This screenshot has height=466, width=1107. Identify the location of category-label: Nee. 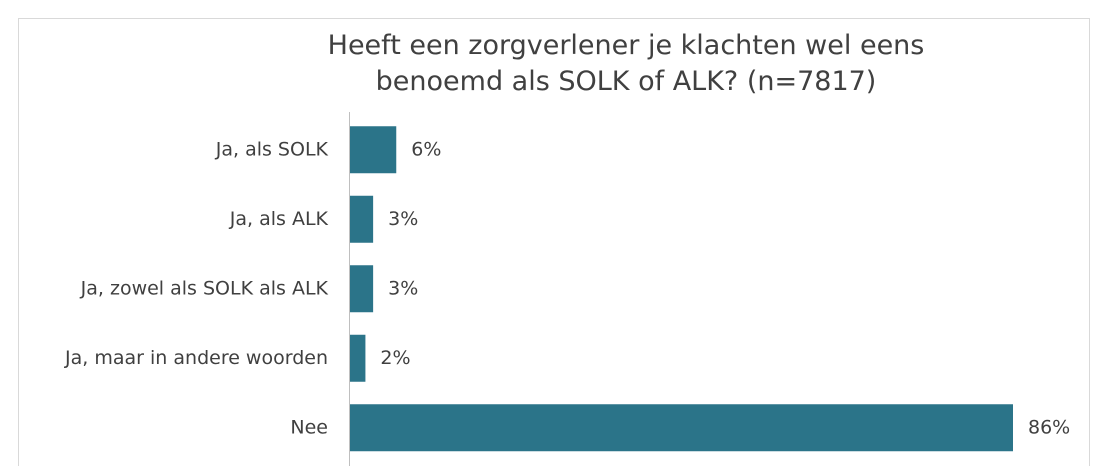
(309, 427).